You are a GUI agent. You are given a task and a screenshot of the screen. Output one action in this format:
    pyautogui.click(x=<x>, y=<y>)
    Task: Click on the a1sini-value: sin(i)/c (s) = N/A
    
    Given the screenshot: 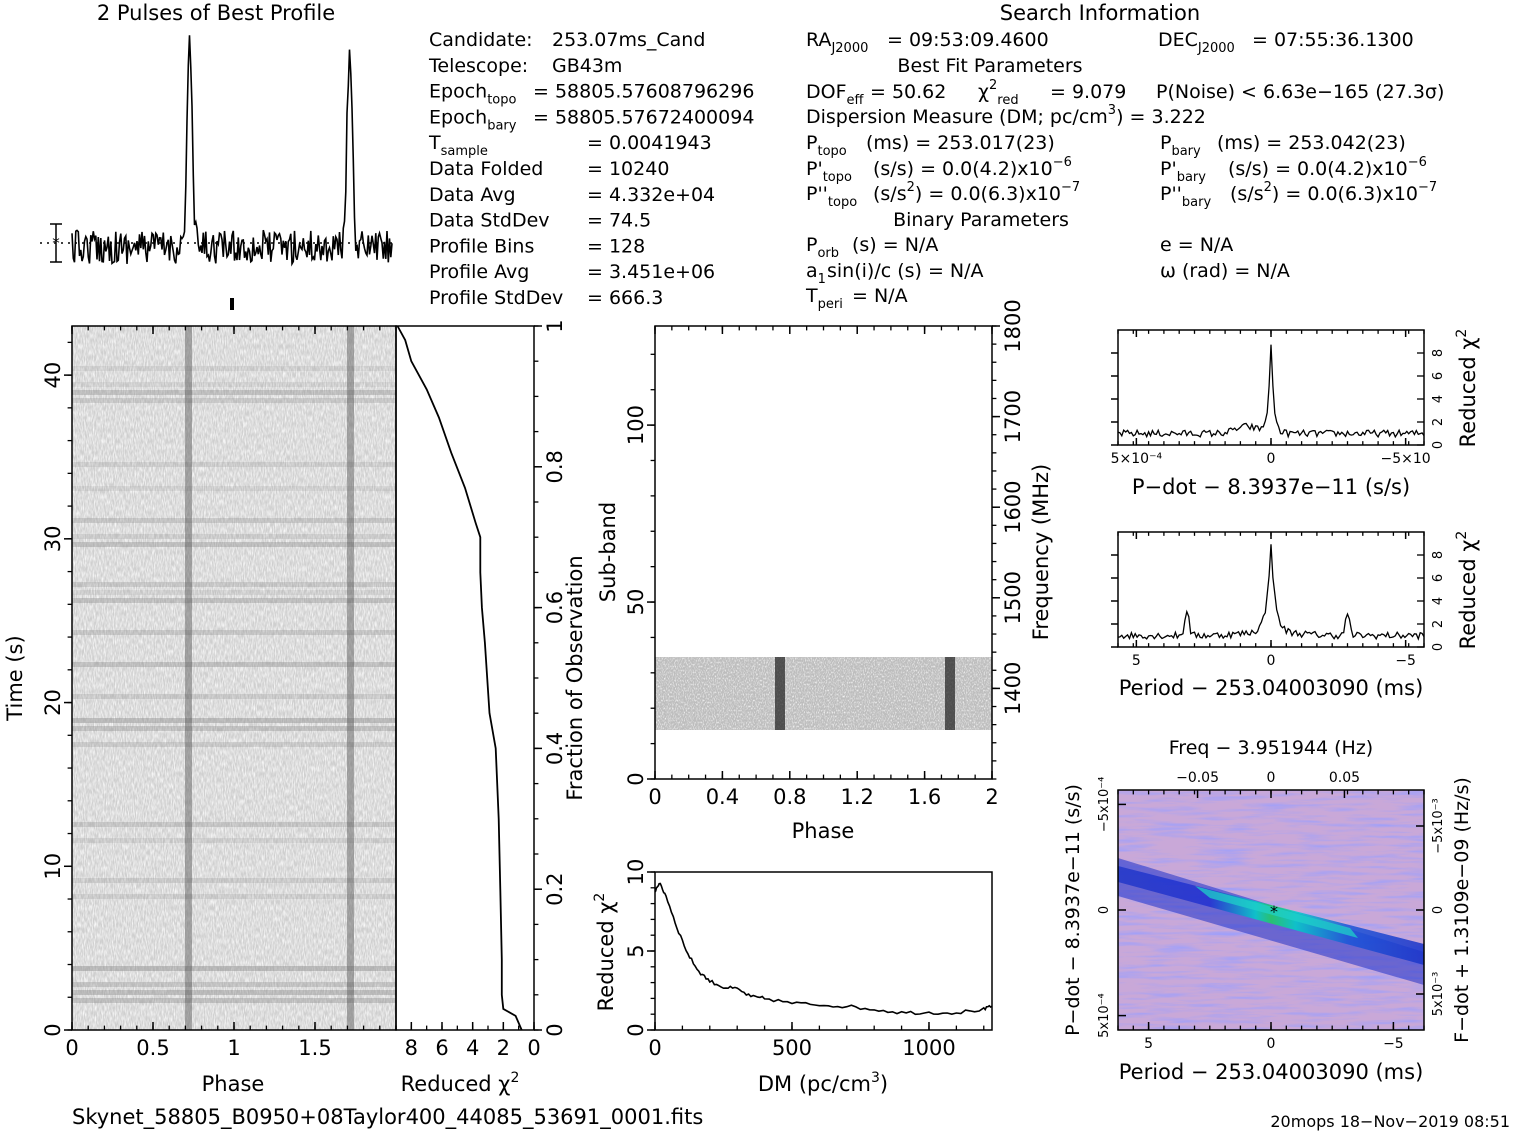 What is the action you would take?
    pyautogui.click(x=905, y=271)
    